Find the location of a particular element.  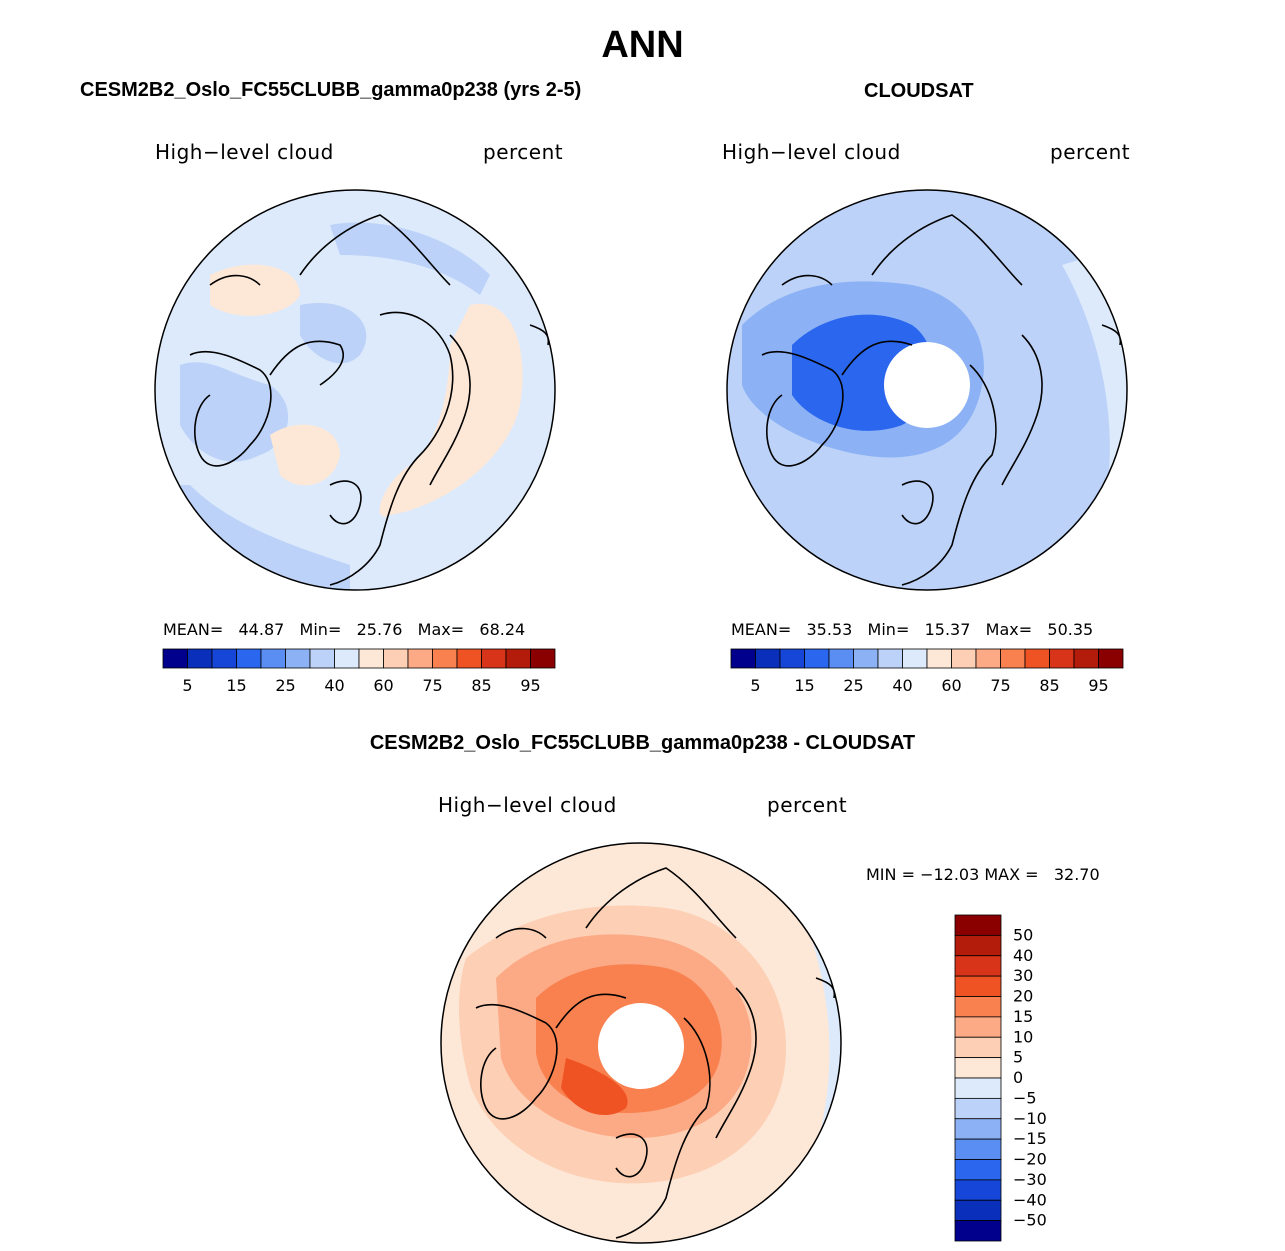

panel-3-map-border is located at coordinates (641, 1043).